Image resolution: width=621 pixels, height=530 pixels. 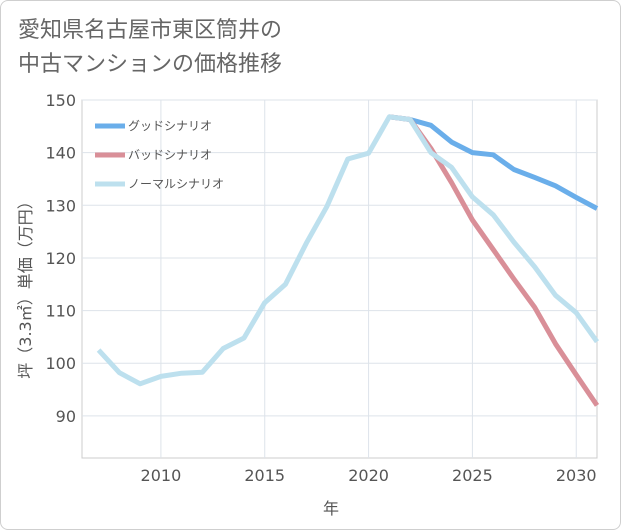 I want to click on x-tick-label: 2010, so click(x=161, y=475).